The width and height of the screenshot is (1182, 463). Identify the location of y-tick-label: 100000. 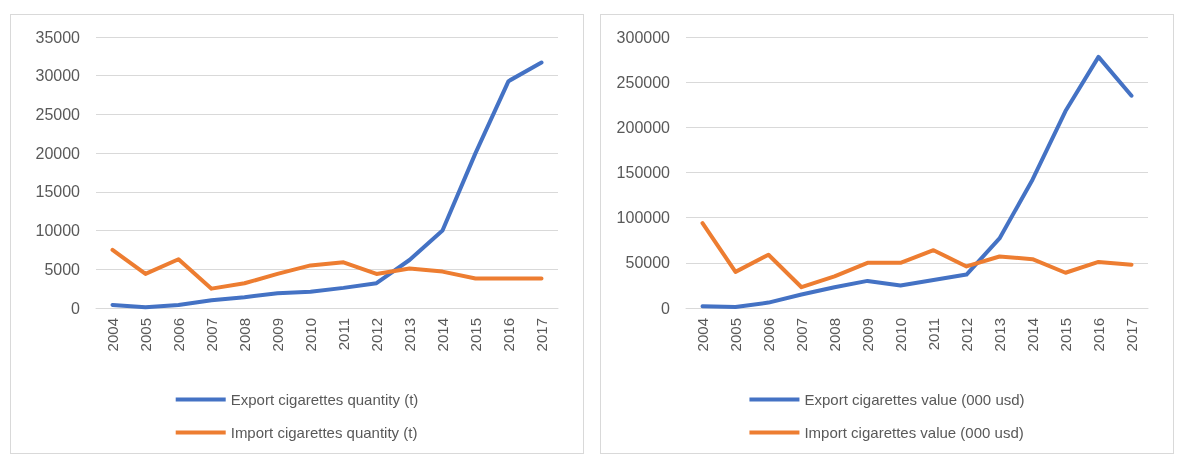
(643, 218).